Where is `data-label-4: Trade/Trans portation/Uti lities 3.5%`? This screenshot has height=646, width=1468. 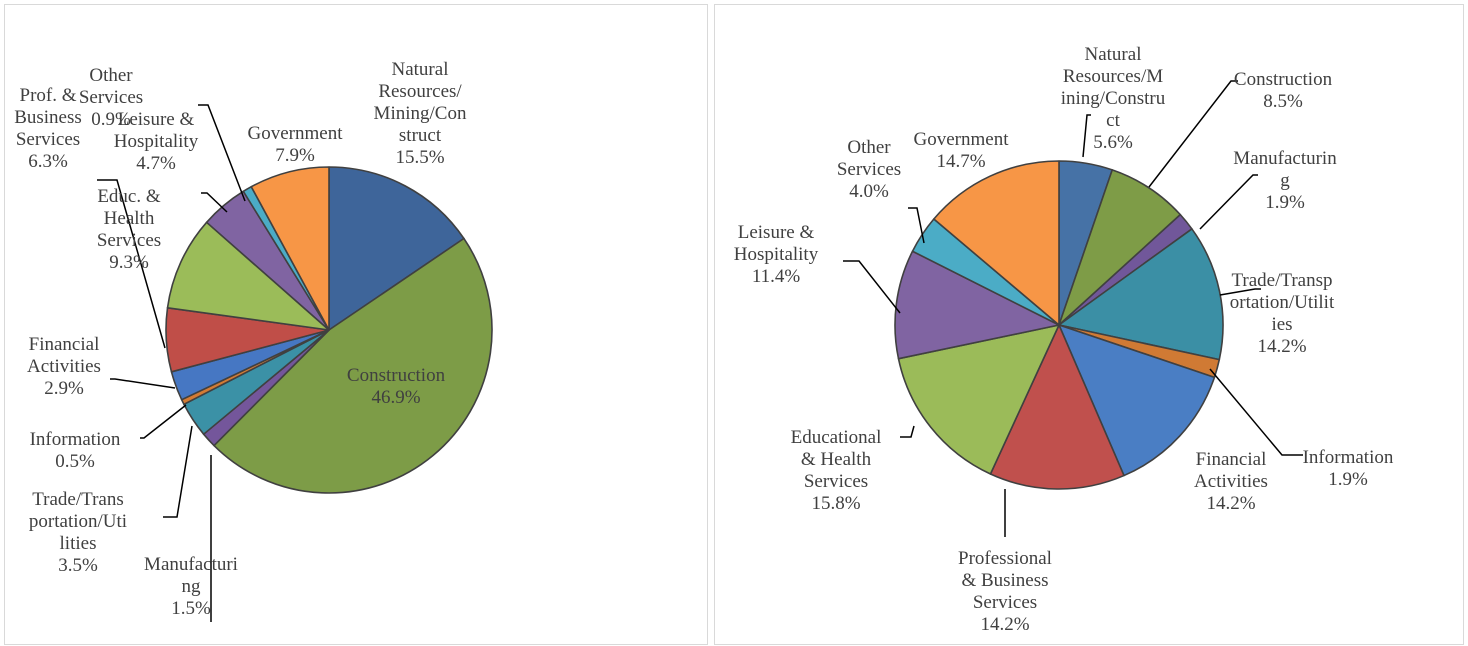 data-label-4: Trade/Trans portation/Uti lities 3.5% is located at coordinates (78, 532).